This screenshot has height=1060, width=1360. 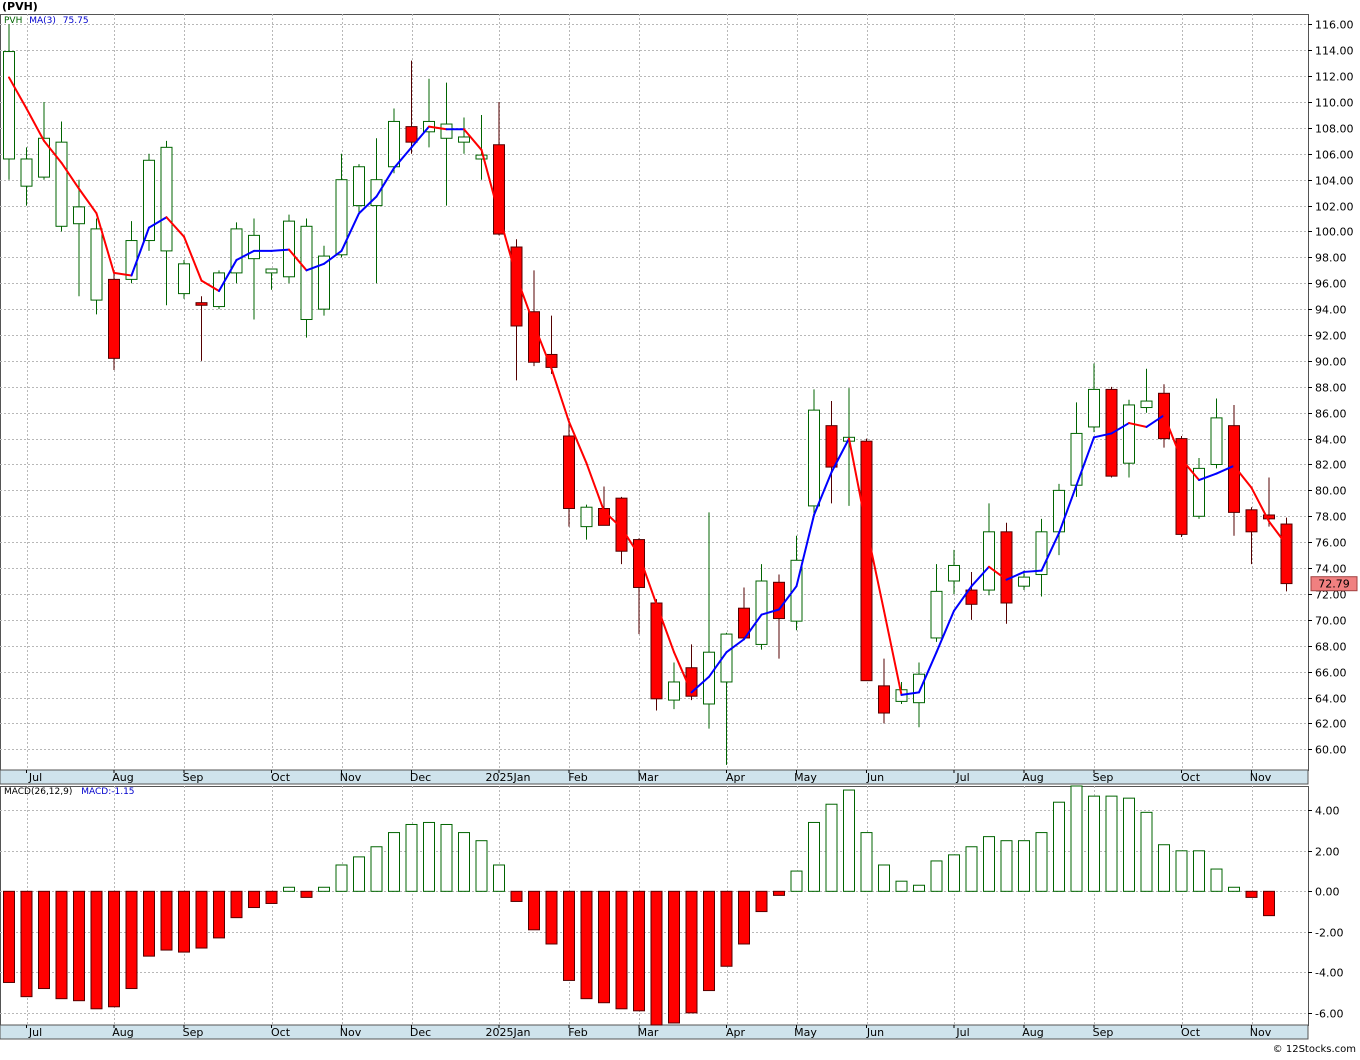 I want to click on price-xtick-label: Jun, so click(x=875, y=777).